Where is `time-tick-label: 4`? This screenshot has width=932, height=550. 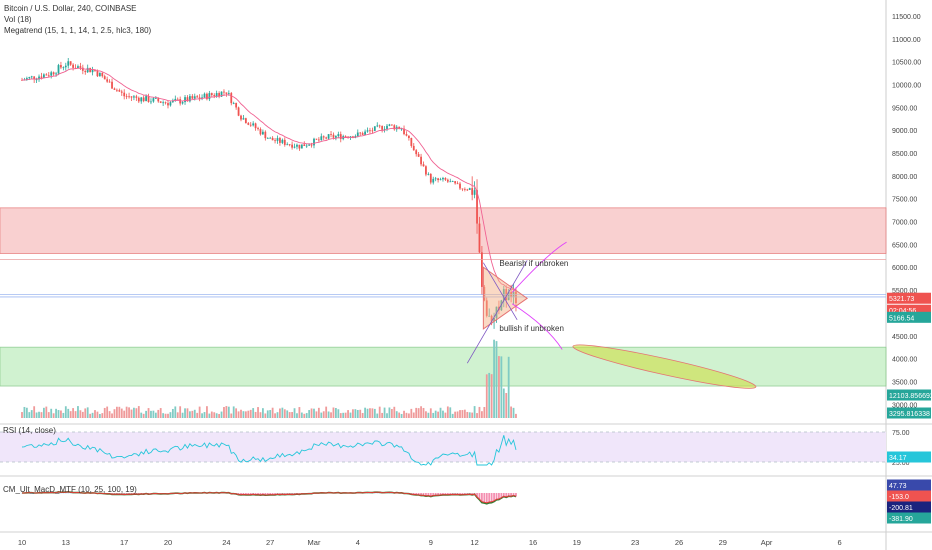
time-tick-label: 4 is located at coordinates (358, 542).